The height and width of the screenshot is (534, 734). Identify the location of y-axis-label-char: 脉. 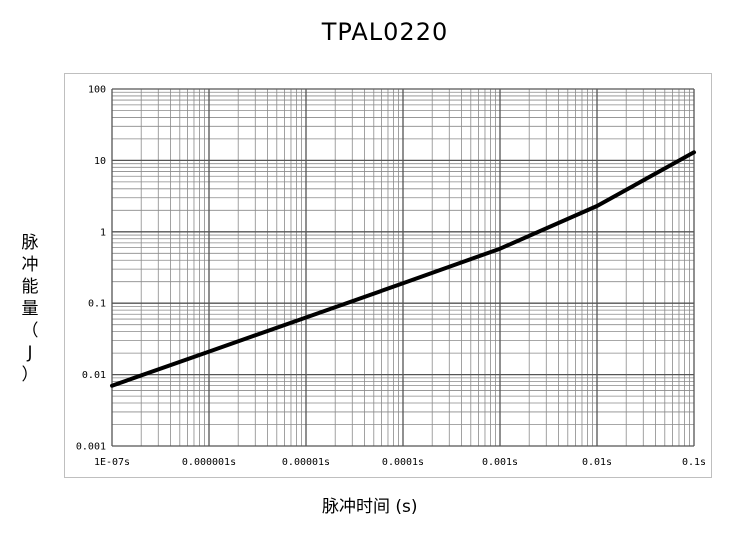
(30, 243).